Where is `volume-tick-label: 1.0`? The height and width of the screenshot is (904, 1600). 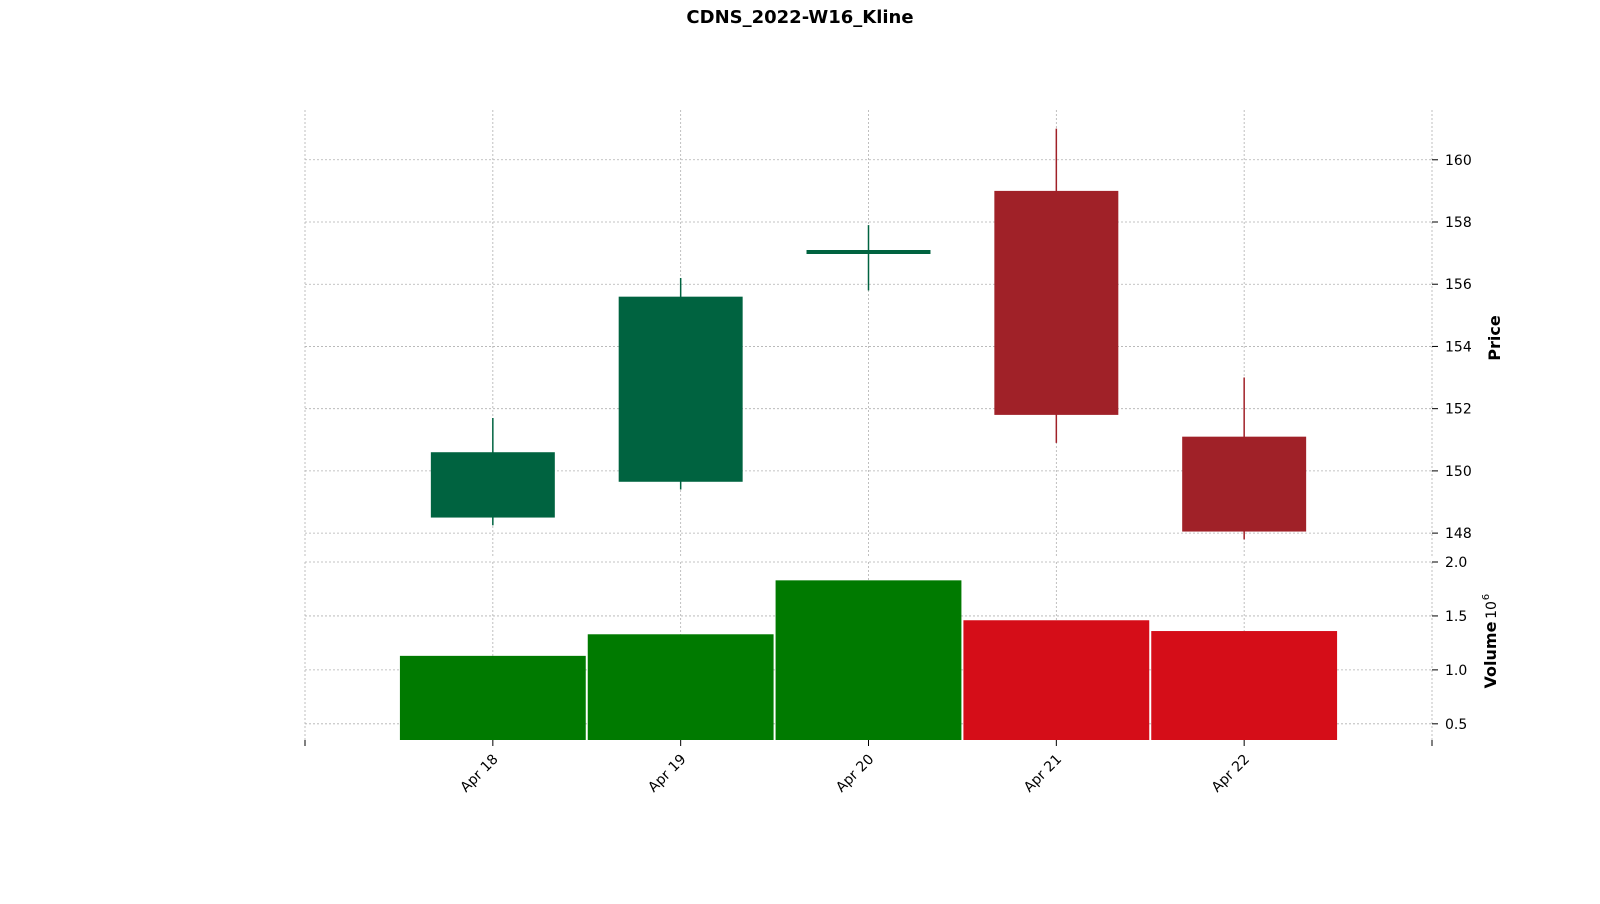 volume-tick-label: 1.0 is located at coordinates (1456, 671).